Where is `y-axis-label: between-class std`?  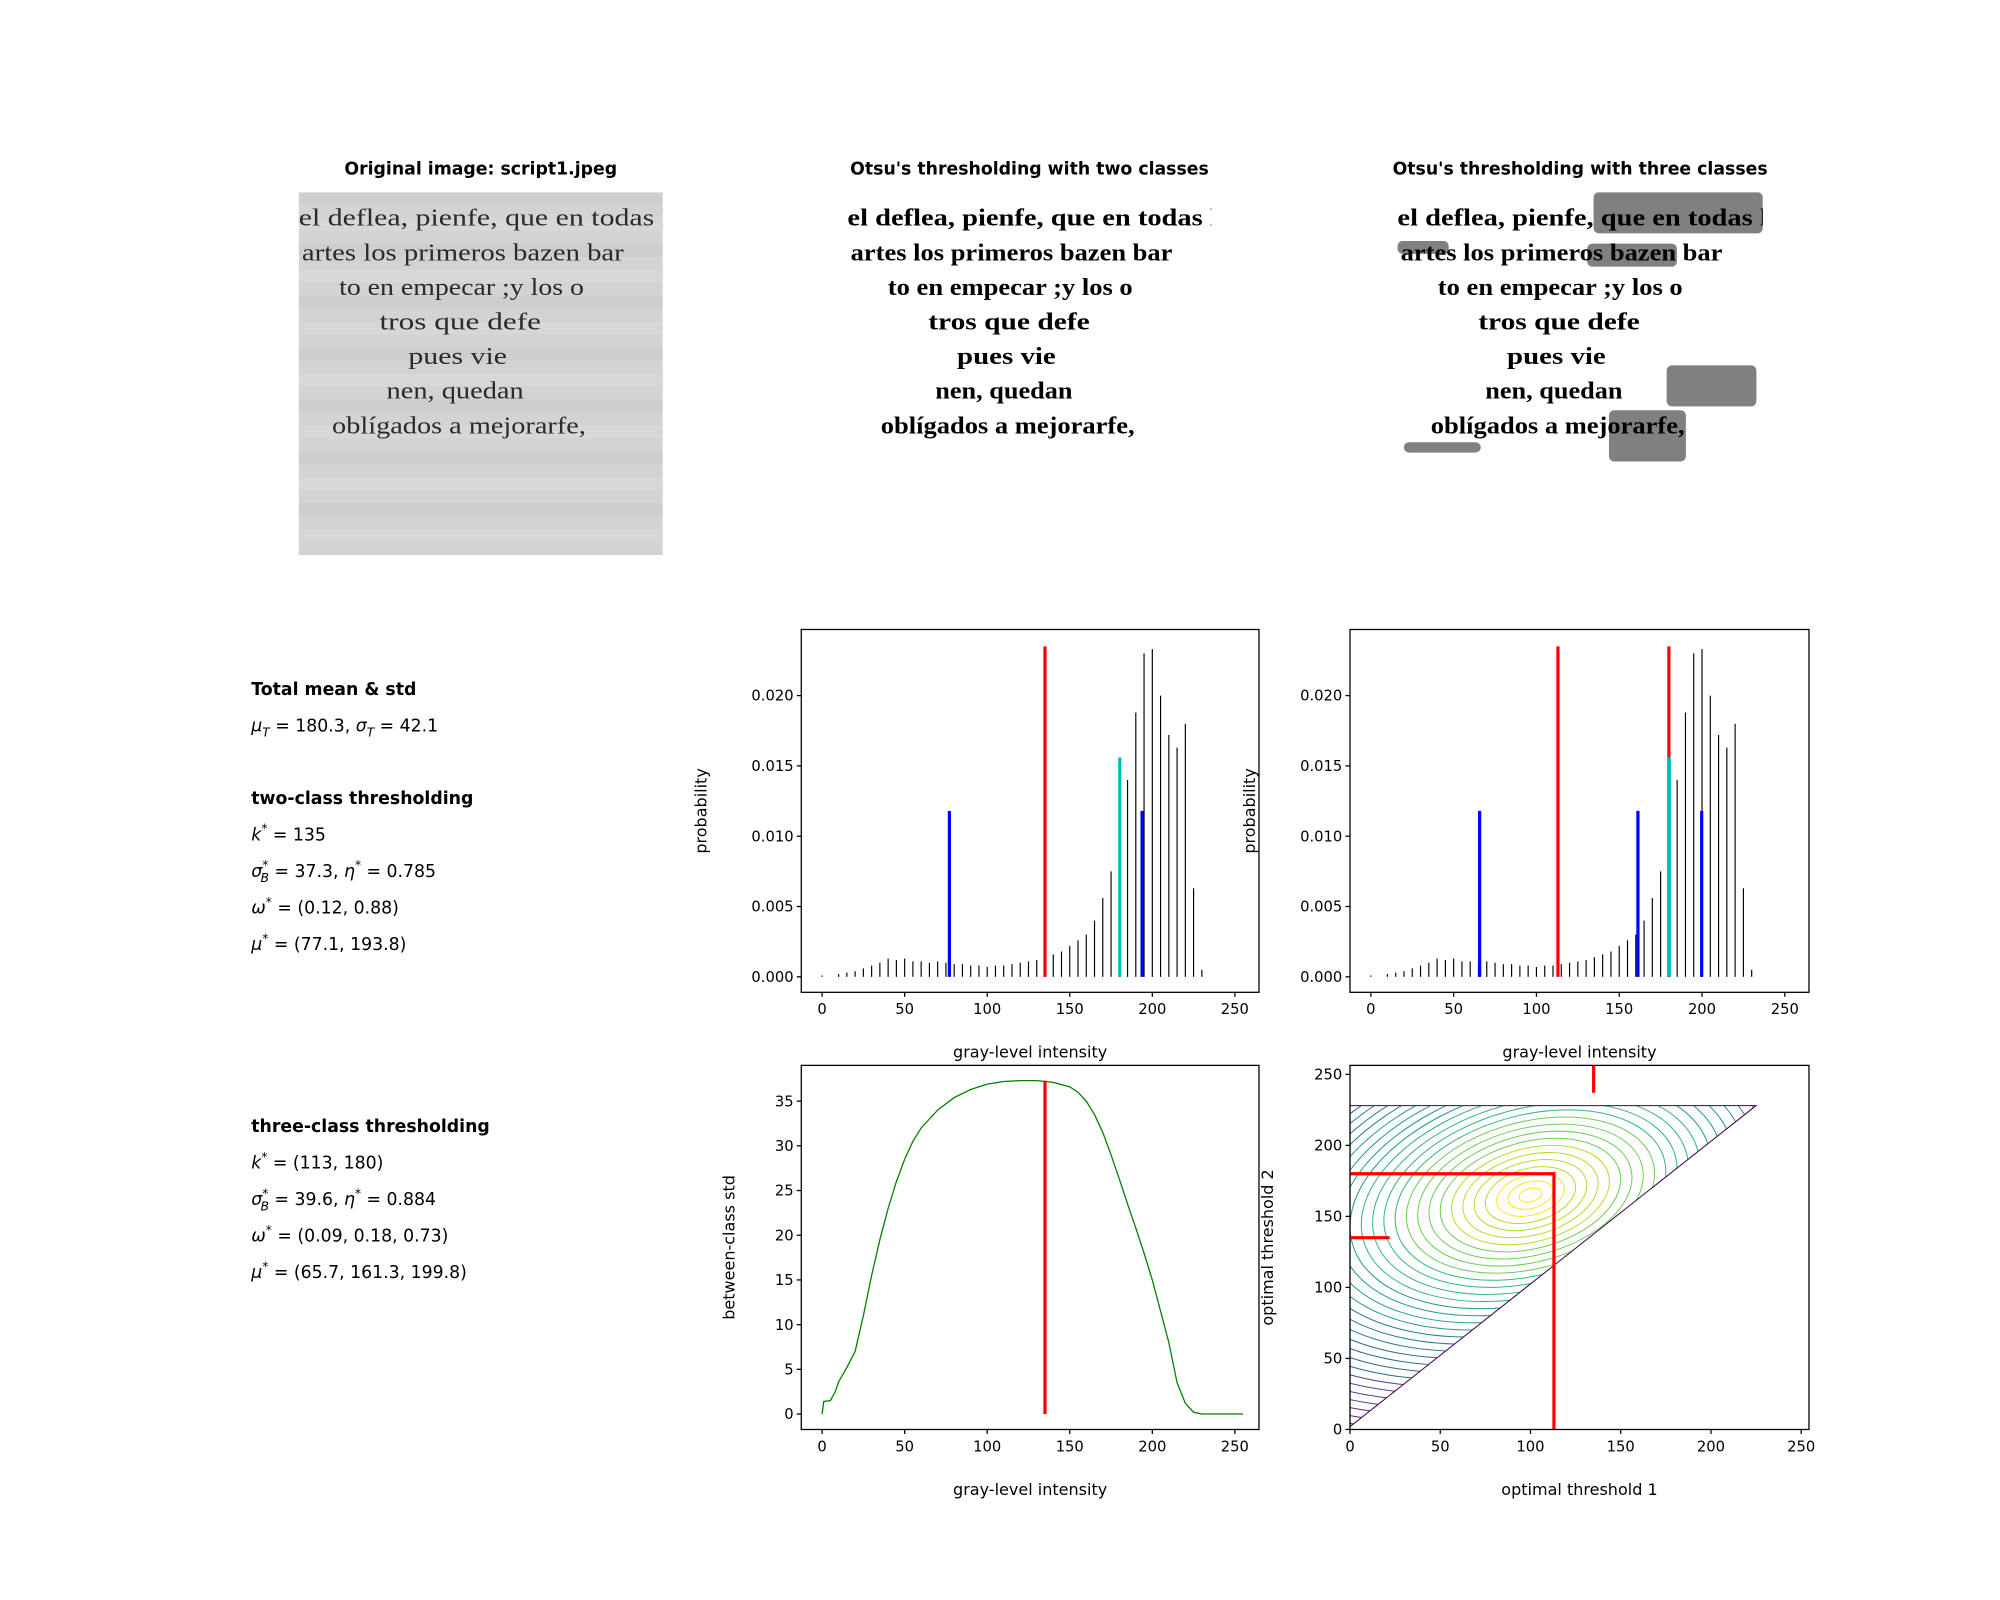 y-axis-label: between-class std is located at coordinates (729, 1247).